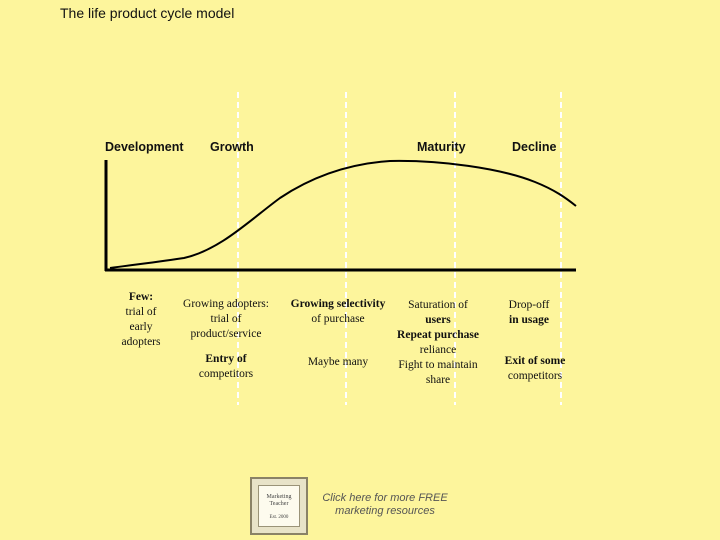  I want to click on logo-text: Teacher, so click(279, 504).